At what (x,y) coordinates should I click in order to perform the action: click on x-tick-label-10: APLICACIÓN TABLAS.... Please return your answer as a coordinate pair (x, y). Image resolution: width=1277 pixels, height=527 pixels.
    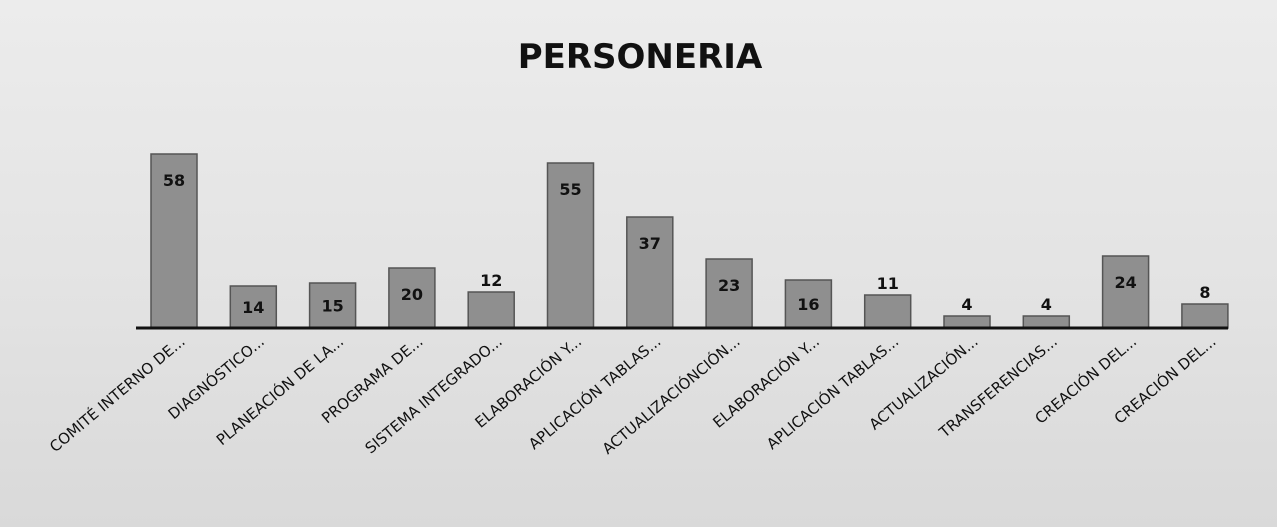
    Looking at the image, I should click on (832, 393).